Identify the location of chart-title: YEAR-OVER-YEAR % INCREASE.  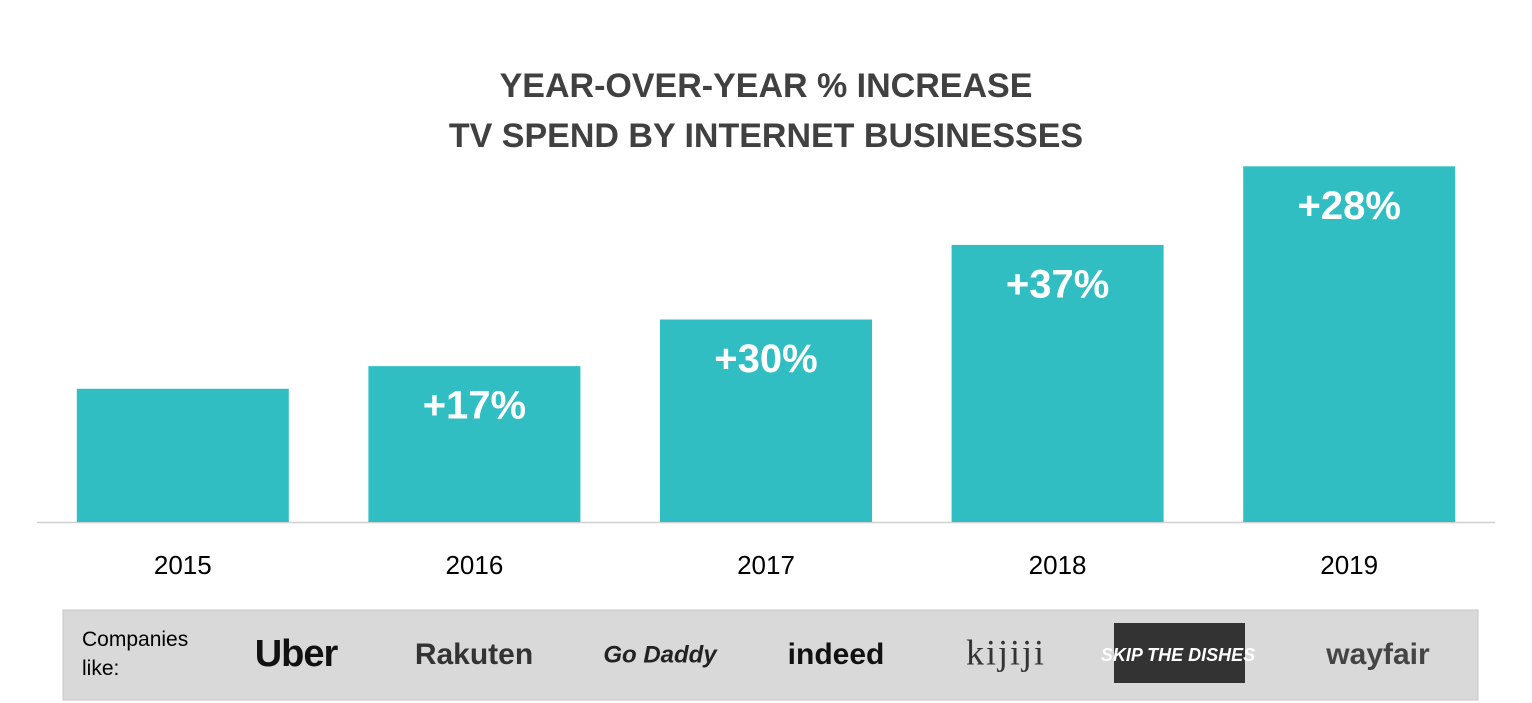
(766, 86).